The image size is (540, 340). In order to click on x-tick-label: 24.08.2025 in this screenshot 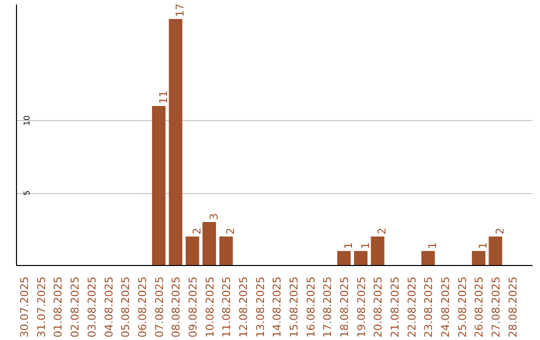, I will do `click(445, 307)`.